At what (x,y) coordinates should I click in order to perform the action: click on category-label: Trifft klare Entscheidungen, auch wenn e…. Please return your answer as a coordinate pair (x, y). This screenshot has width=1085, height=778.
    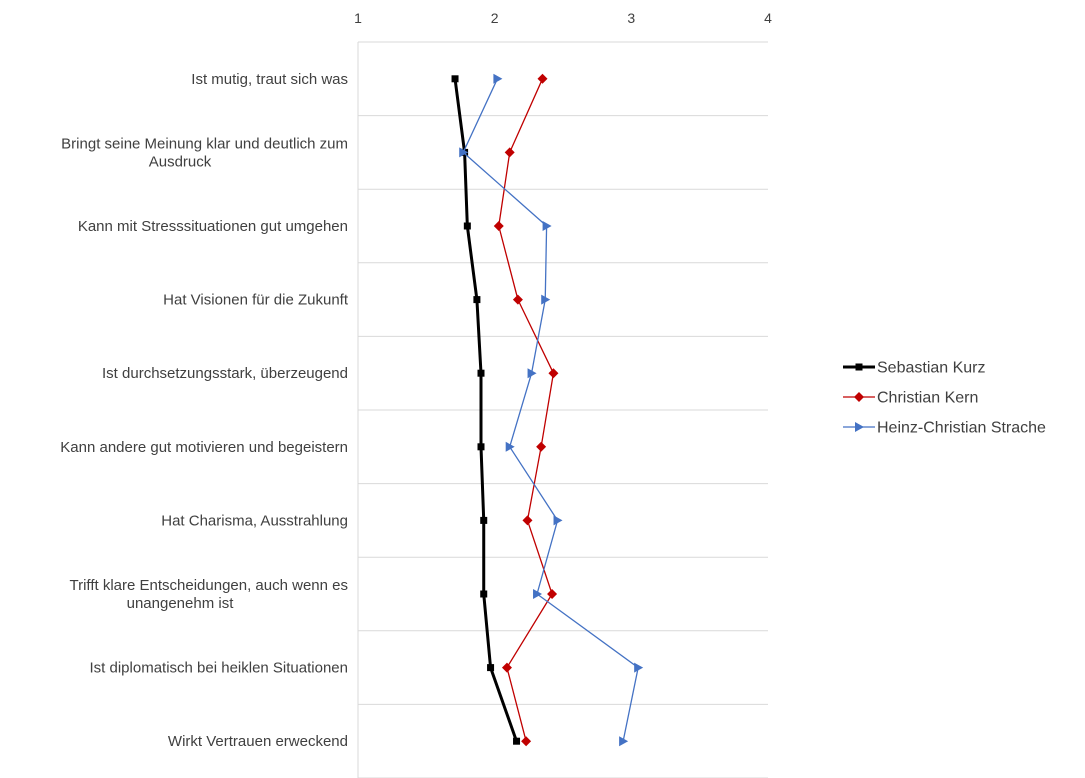
    Looking at the image, I should click on (209, 594).